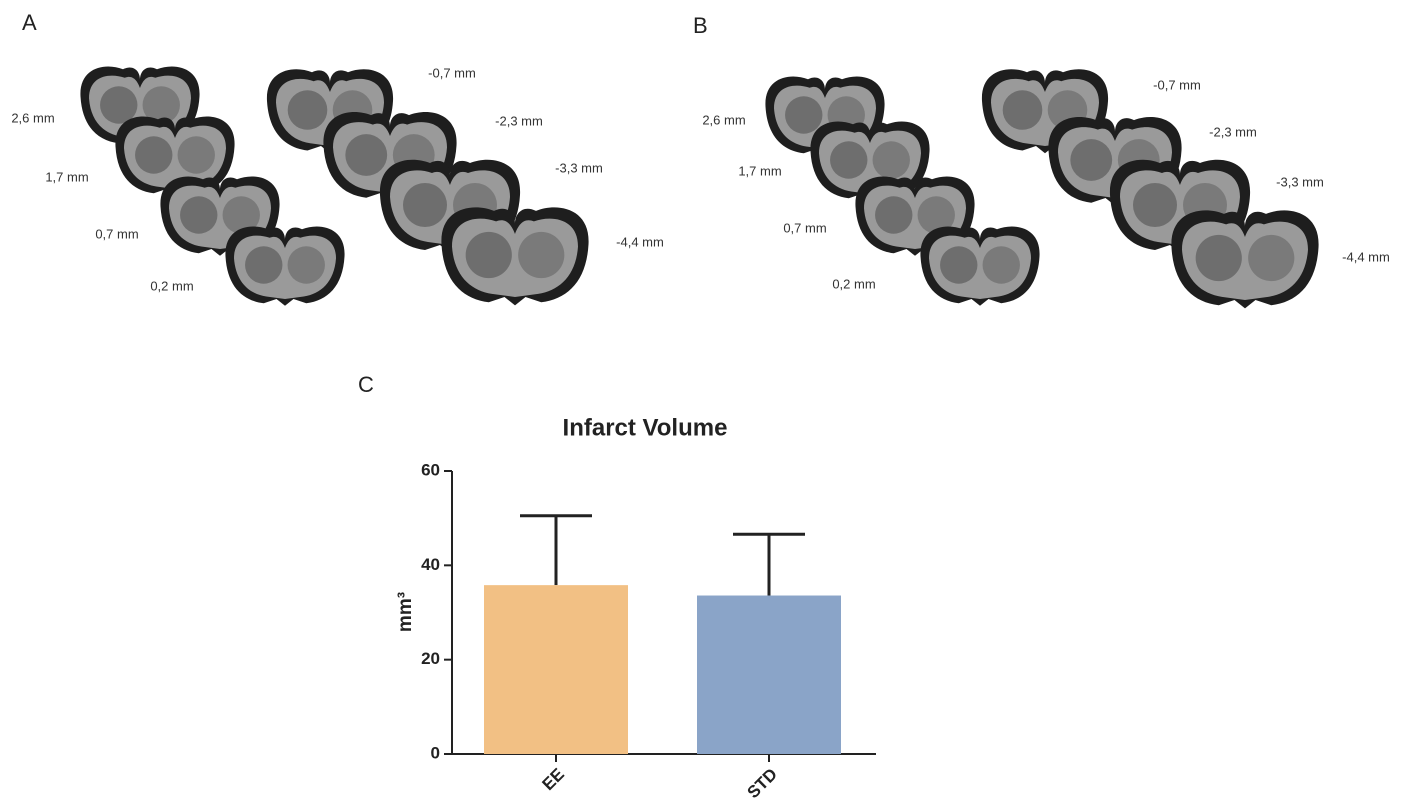  What do you see at coordinates (366, 384) in the screenshot?
I see `panel-letter: C` at bounding box center [366, 384].